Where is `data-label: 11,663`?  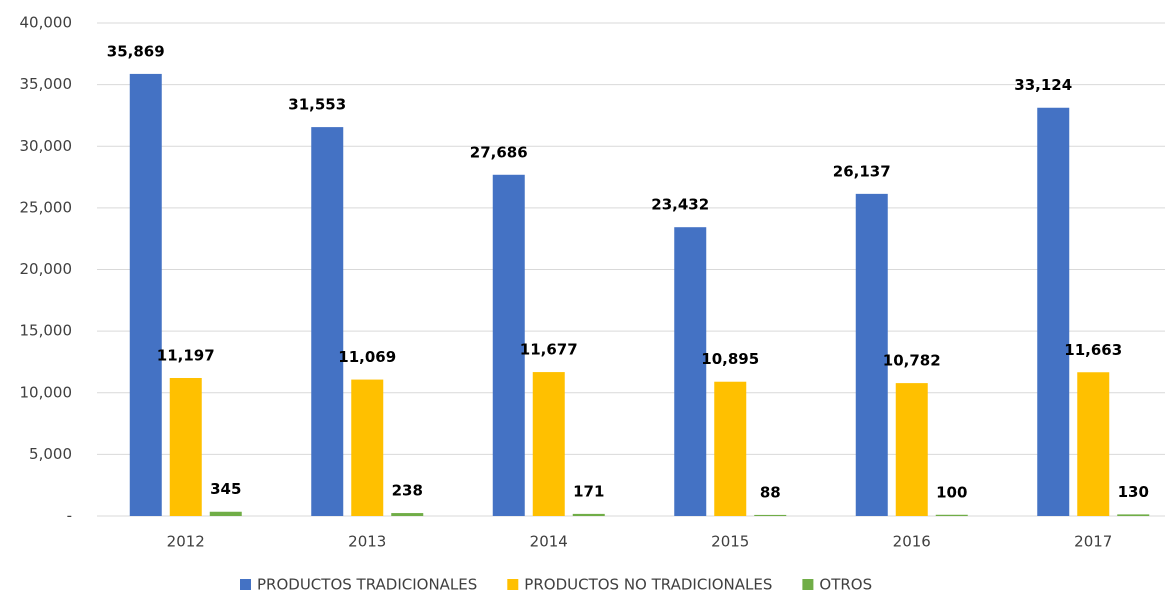 data-label: 11,663 is located at coordinates (1093, 350).